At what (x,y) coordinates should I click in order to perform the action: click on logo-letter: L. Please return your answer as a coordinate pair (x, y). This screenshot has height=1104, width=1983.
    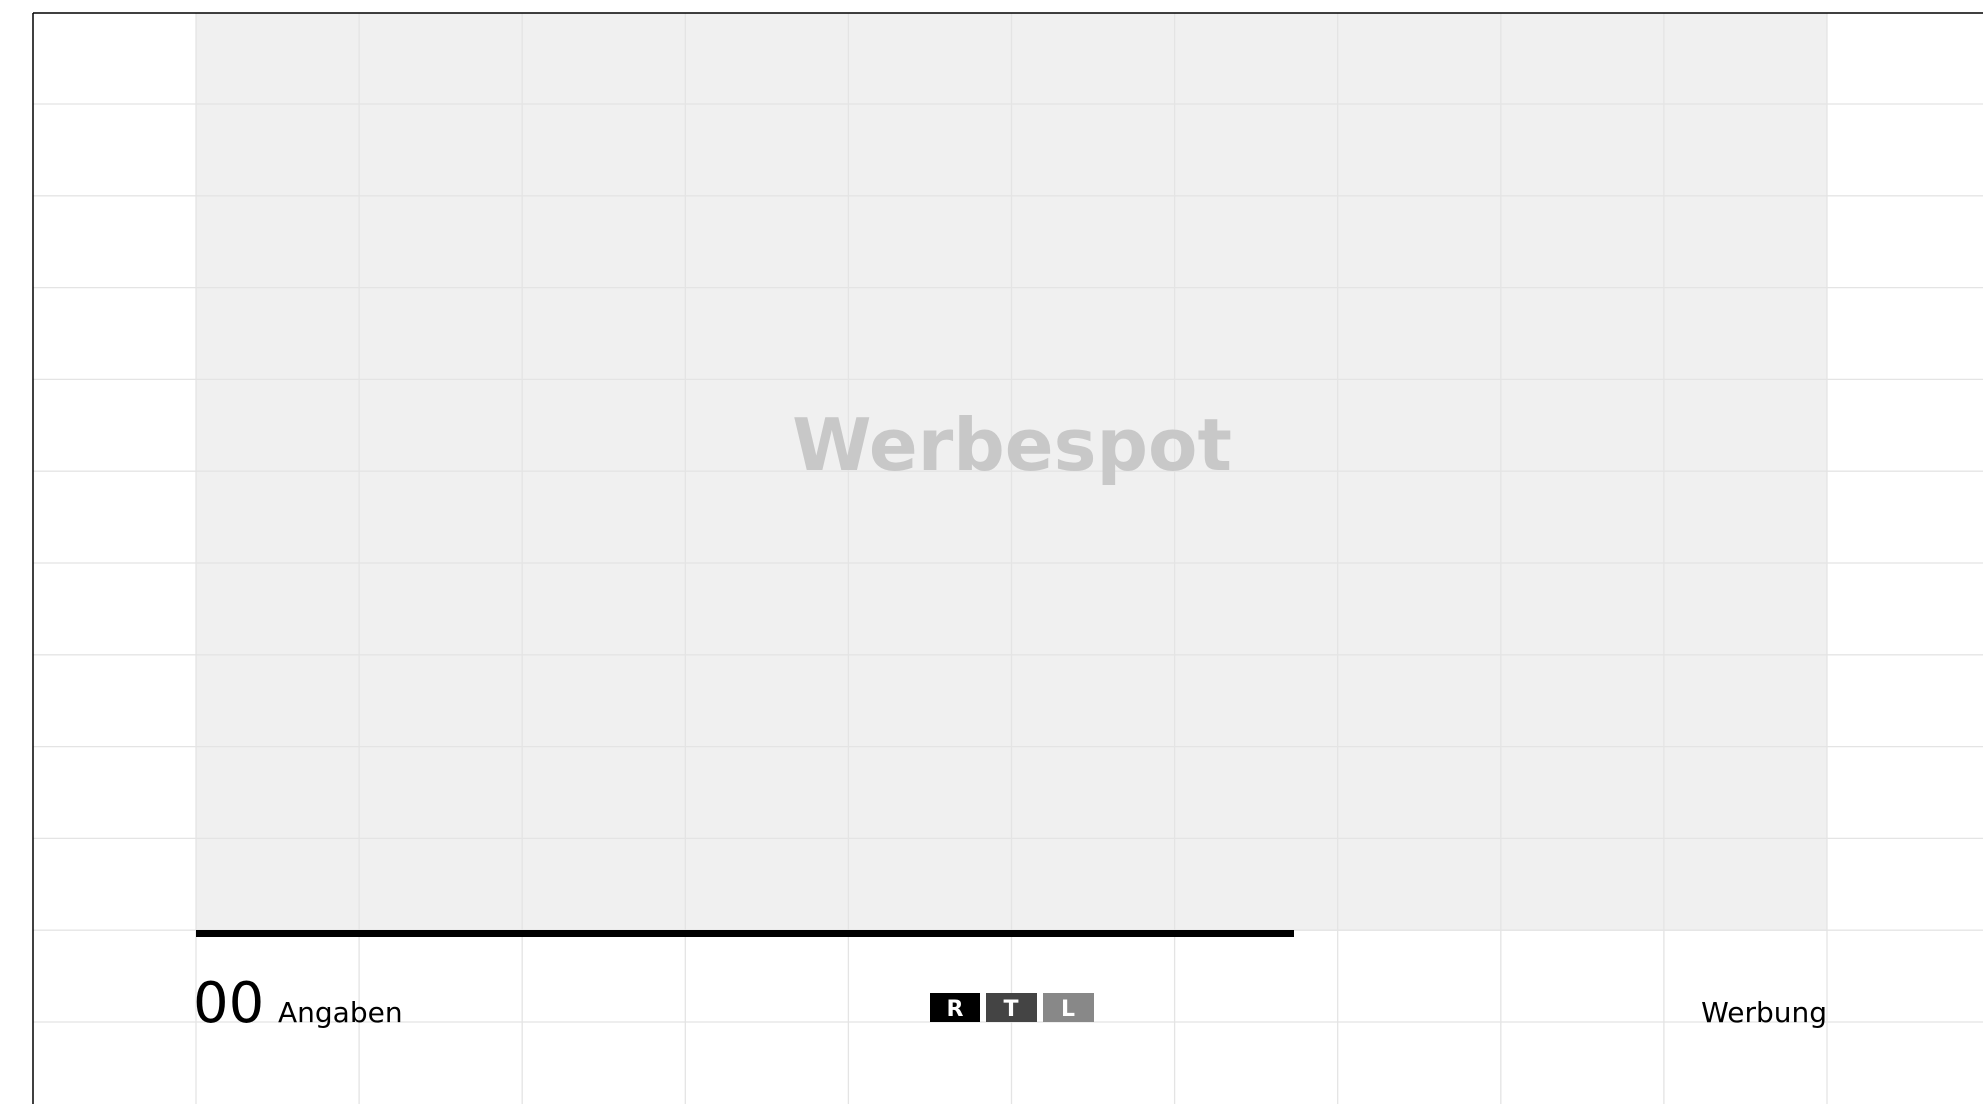
    Looking at the image, I should click on (1068, 1009).